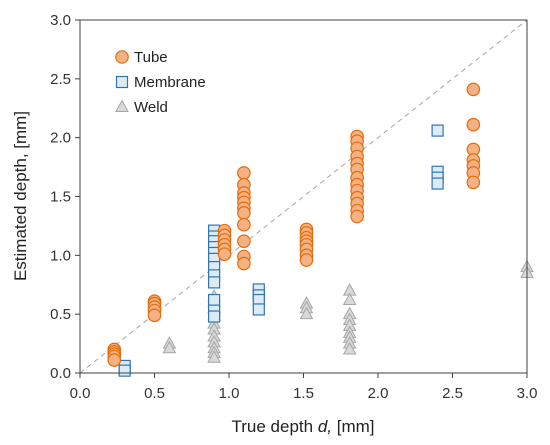 This screenshot has height=445, width=550. Describe the element at coordinates (353, 426) in the screenshot. I see `x-axis-title-suffix: [mm]` at that location.